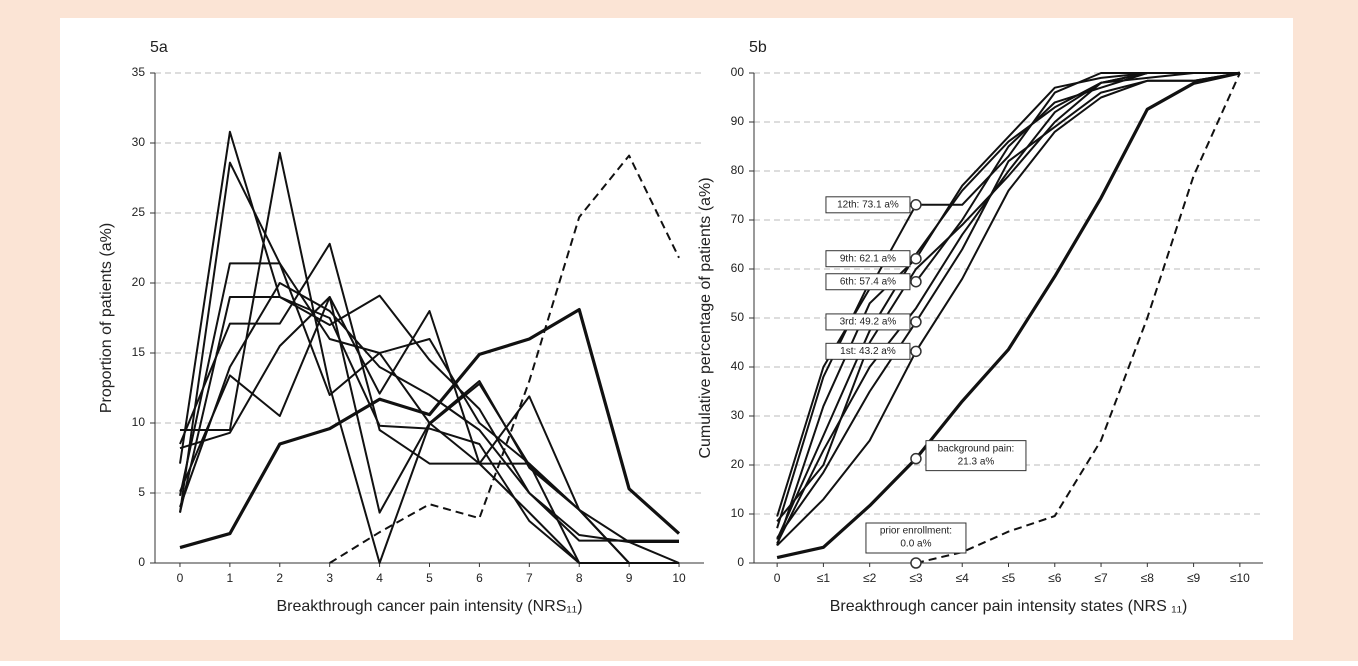  Describe the element at coordinates (705, 317) in the screenshot. I see `y-axis-label: Cumulative percentage of patients (a%)` at that location.